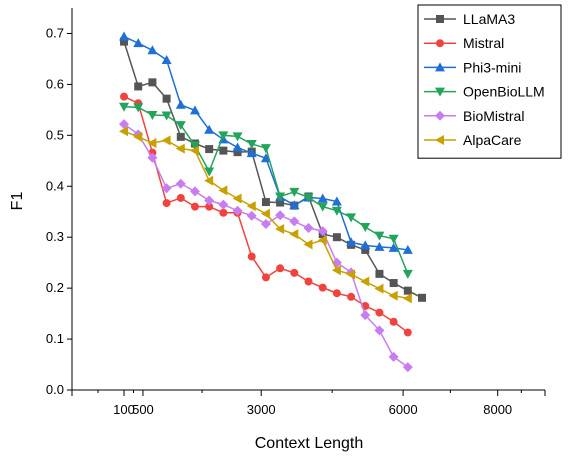 The width and height of the screenshot is (569, 457). I want to click on legend-item-biomistral: BioMistral, so click(474, 116).